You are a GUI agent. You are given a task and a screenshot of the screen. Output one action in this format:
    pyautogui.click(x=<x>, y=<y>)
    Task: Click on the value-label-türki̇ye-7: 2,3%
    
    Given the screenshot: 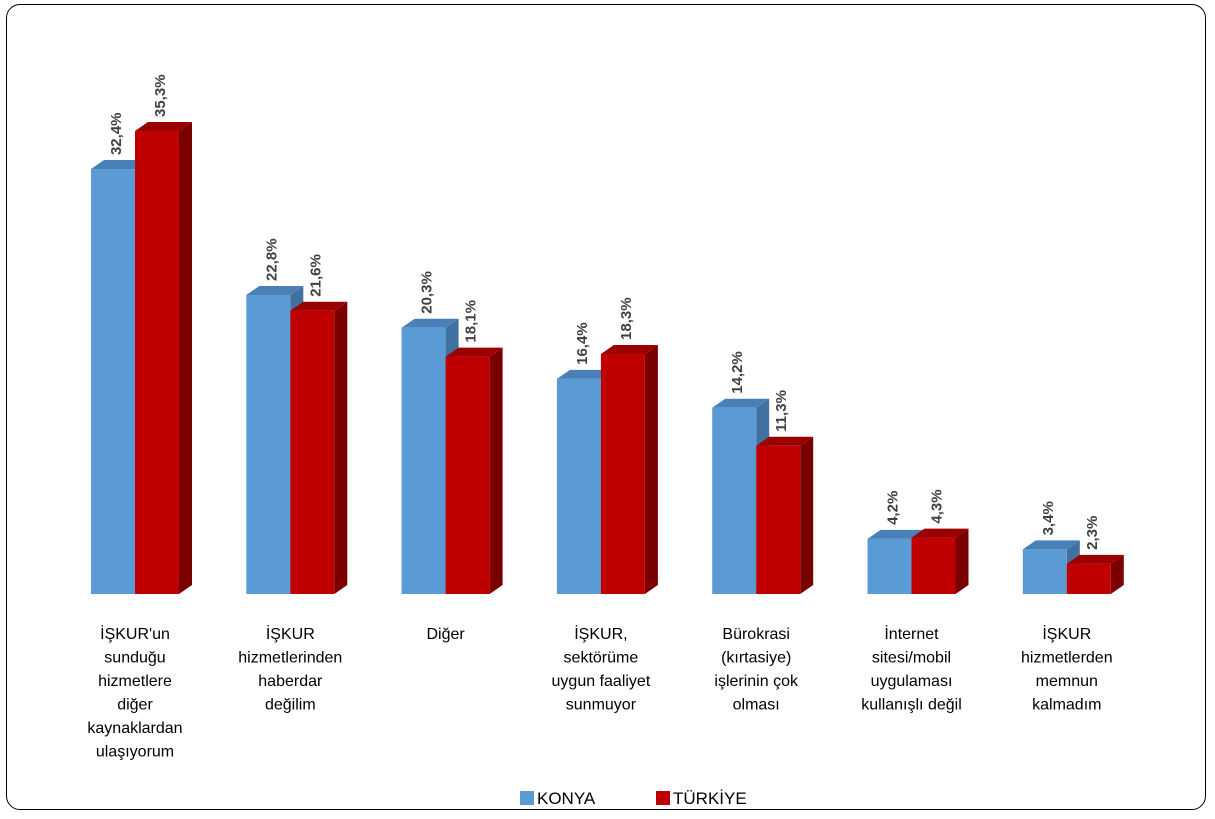 What is the action you would take?
    pyautogui.click(x=1092, y=533)
    